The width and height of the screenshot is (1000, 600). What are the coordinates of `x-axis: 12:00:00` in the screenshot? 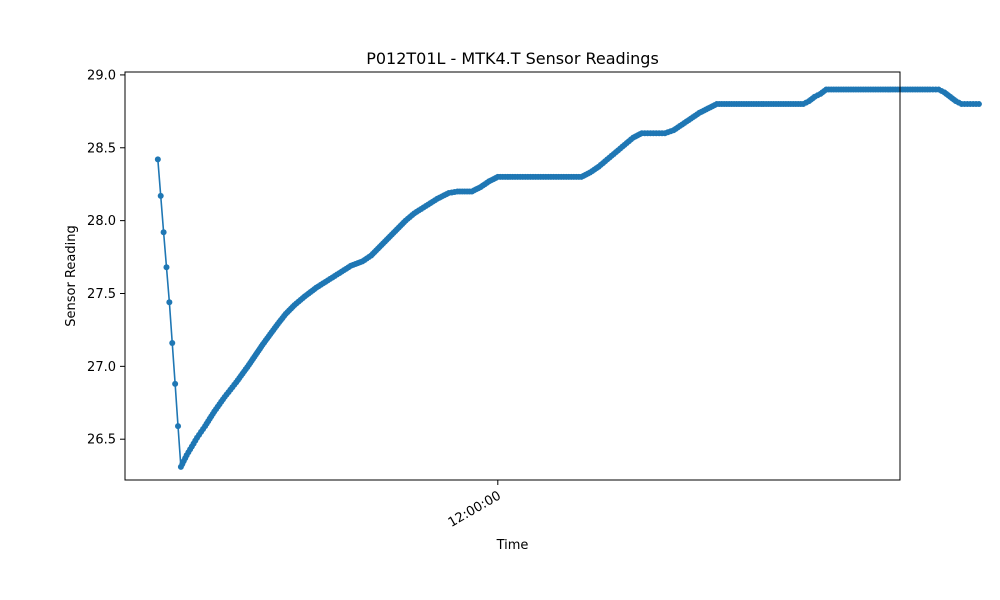 It's located at (475, 505).